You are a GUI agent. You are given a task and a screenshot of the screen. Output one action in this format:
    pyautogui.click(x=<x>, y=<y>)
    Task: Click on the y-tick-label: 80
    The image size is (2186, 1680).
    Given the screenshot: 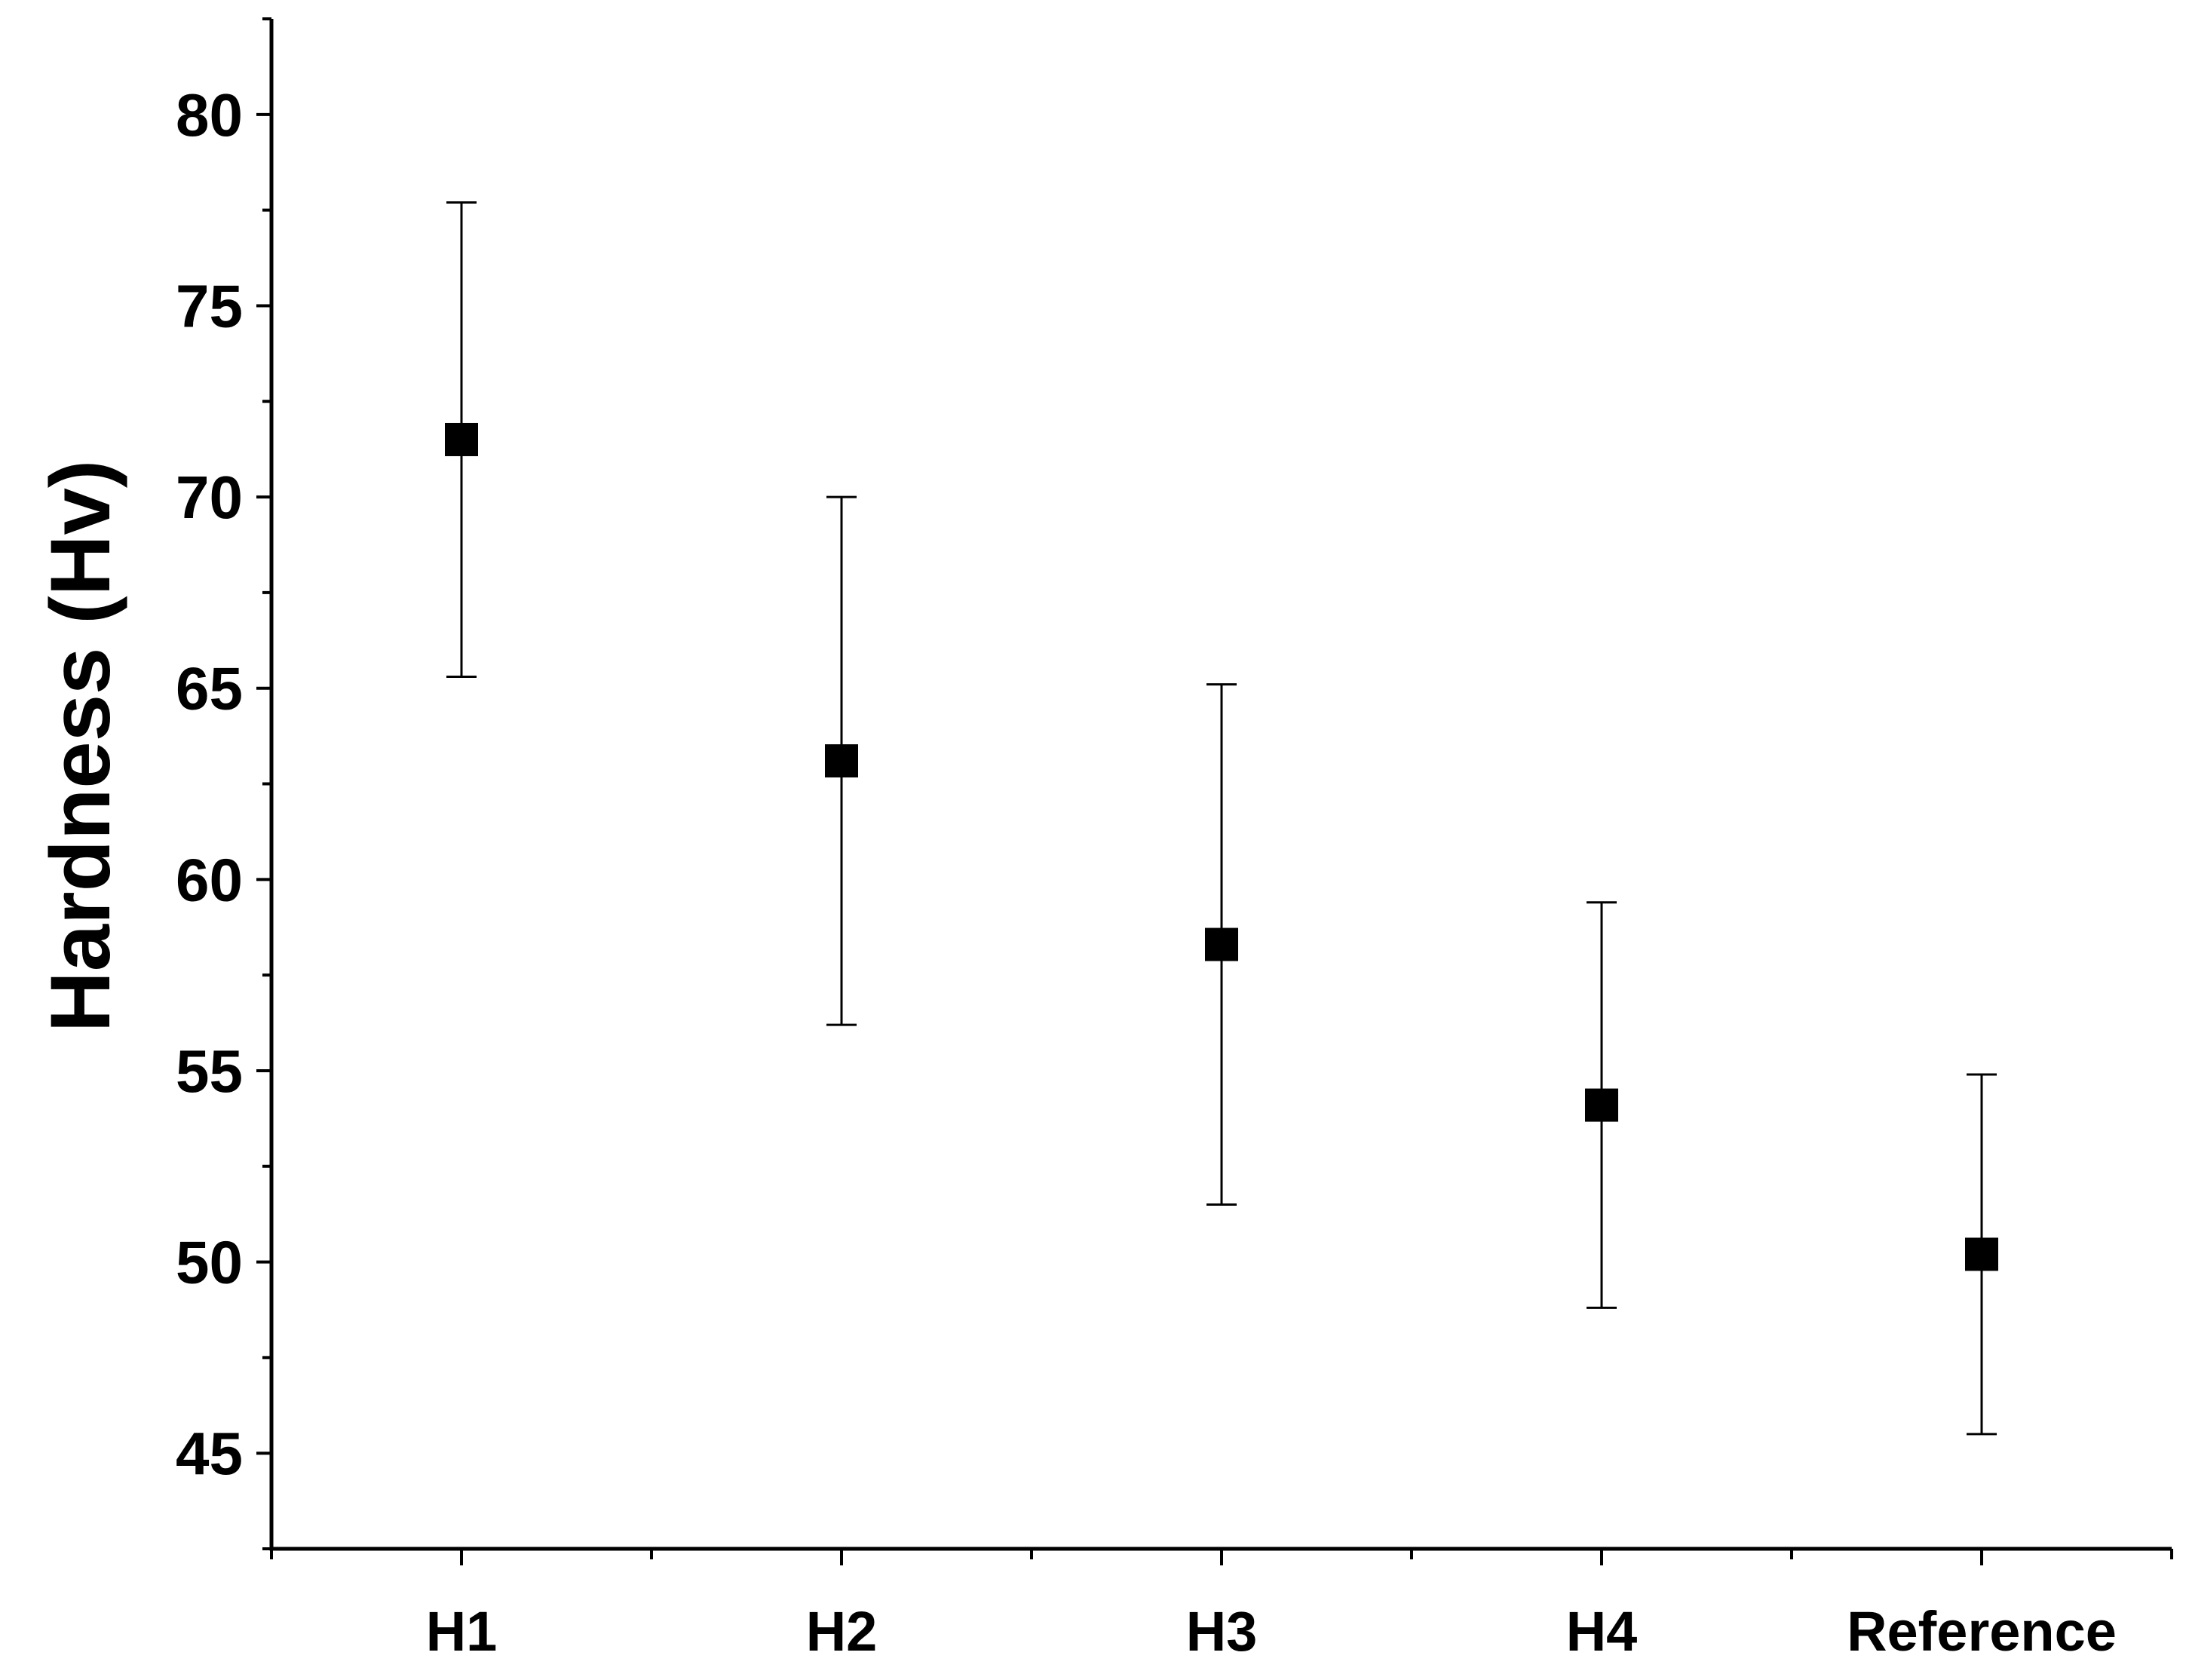 What is the action you would take?
    pyautogui.click(x=209, y=115)
    